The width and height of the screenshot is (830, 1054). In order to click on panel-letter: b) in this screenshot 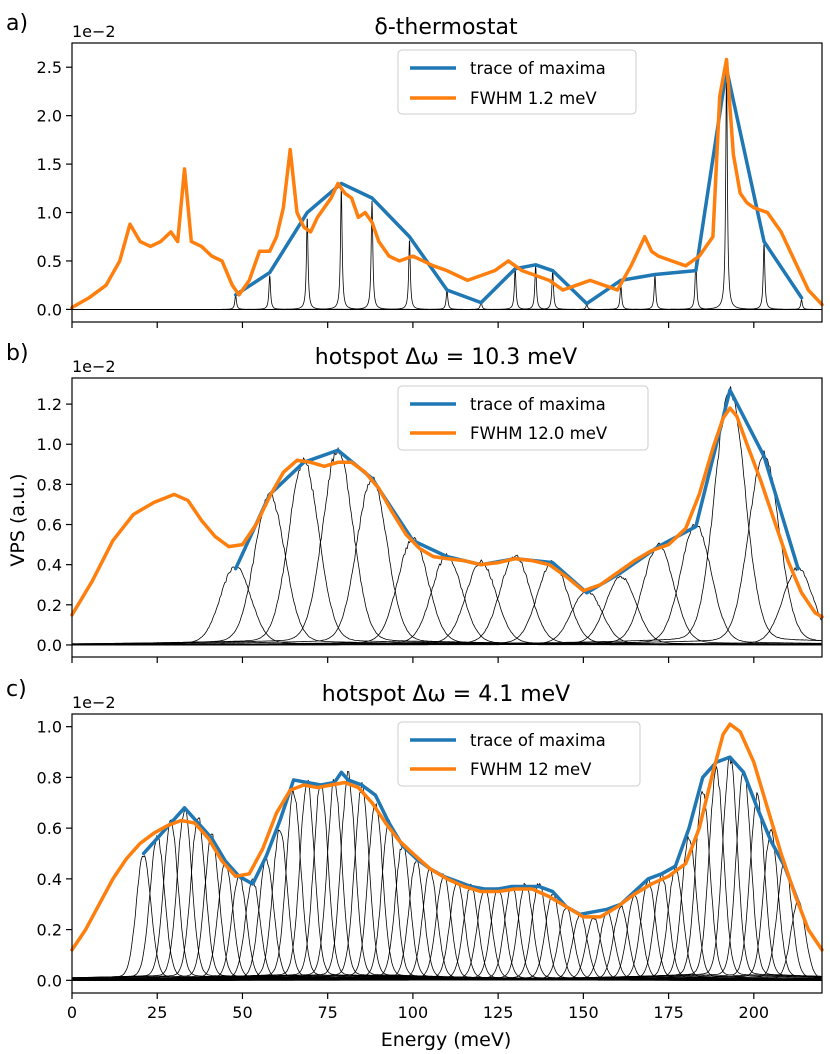, I will do `click(17, 353)`.